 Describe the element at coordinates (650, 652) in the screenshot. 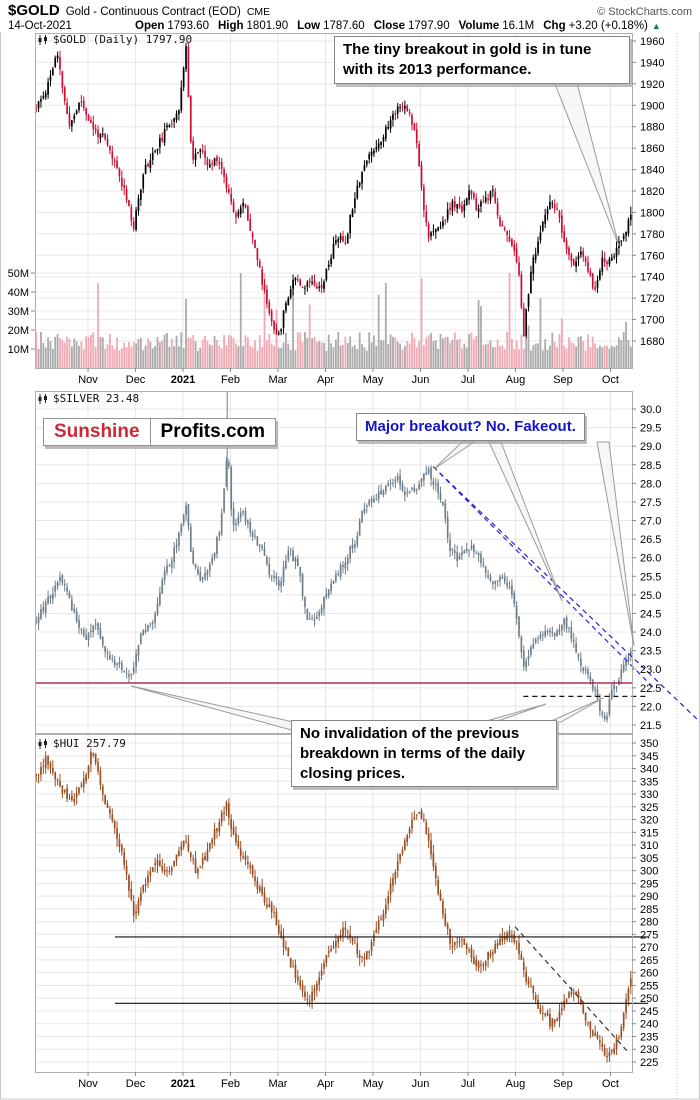

I see `svg-text: 23.5` at that location.